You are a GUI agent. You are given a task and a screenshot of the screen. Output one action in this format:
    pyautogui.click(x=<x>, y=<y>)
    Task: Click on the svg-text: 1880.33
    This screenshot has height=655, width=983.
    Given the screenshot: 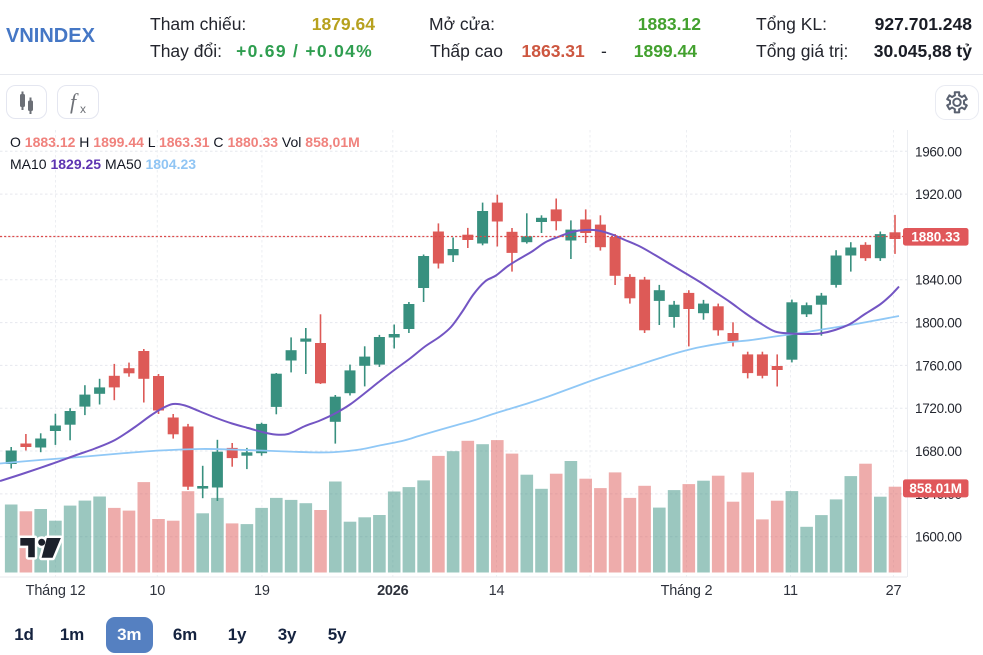 What is the action you would take?
    pyautogui.click(x=935, y=237)
    